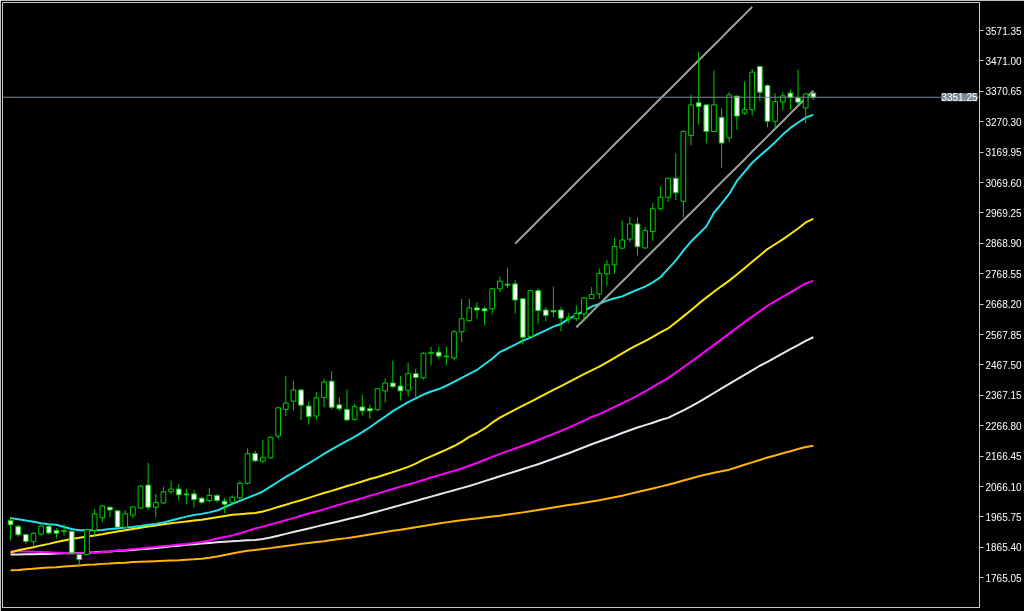 The height and width of the screenshot is (611, 1024). What do you see at coordinates (1004, 365) in the screenshot?
I see `y-tick-label: 2467.50` at bounding box center [1004, 365].